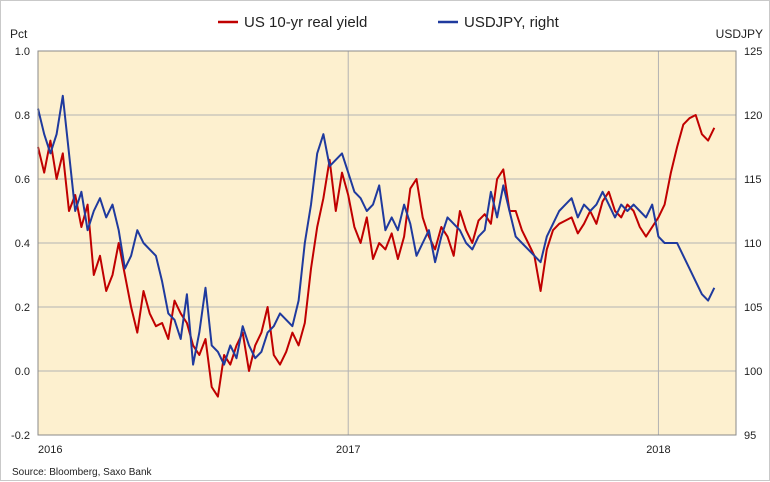 This screenshot has height=482, width=770. Describe the element at coordinates (750, 436) in the screenshot. I see `y-tick-right-label: 95` at that location.